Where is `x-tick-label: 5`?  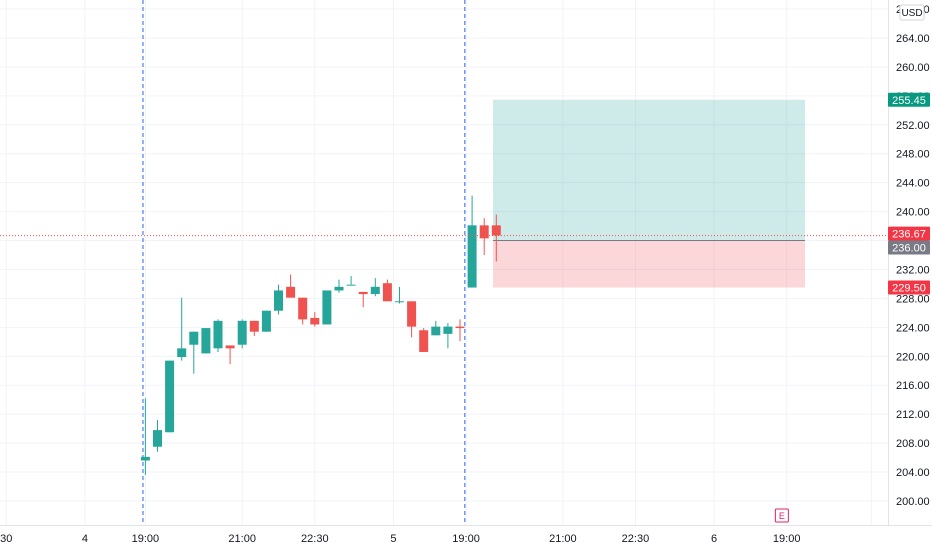
x-tick-label: 5 is located at coordinates (393, 539).